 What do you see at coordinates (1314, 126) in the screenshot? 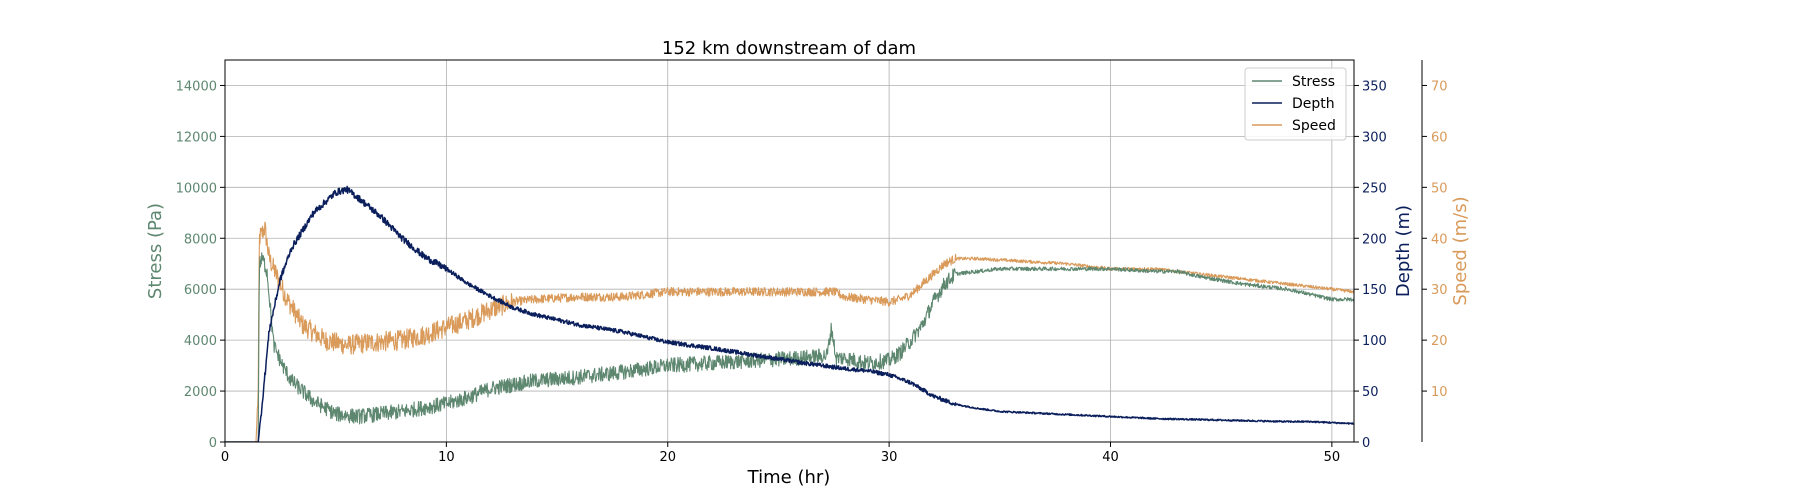
I see `legend-label-speed: Speed` at bounding box center [1314, 126].